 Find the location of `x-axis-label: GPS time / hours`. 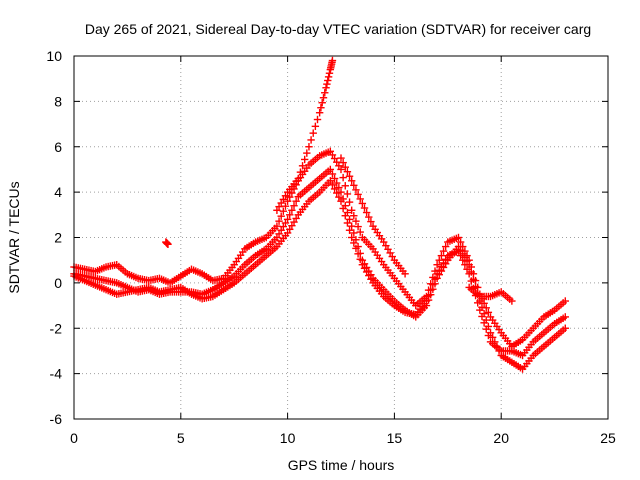

x-axis-label: GPS time / hours is located at coordinates (341, 465).